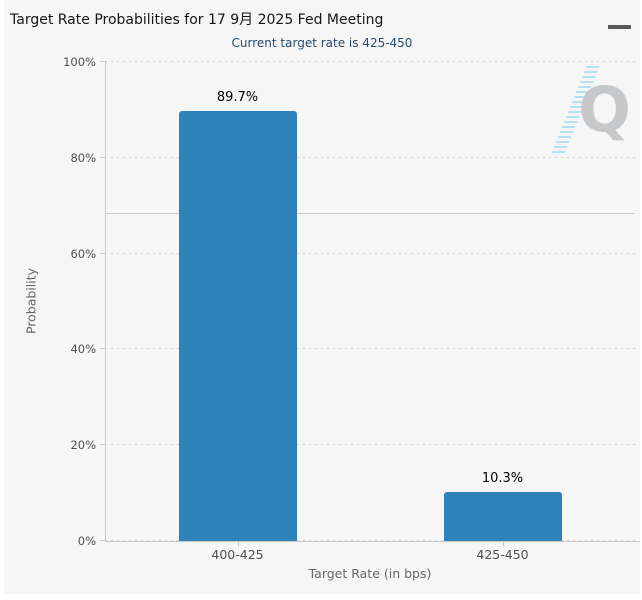  Describe the element at coordinates (502, 478) in the screenshot. I see `bar-value-label: 10.3%` at that location.